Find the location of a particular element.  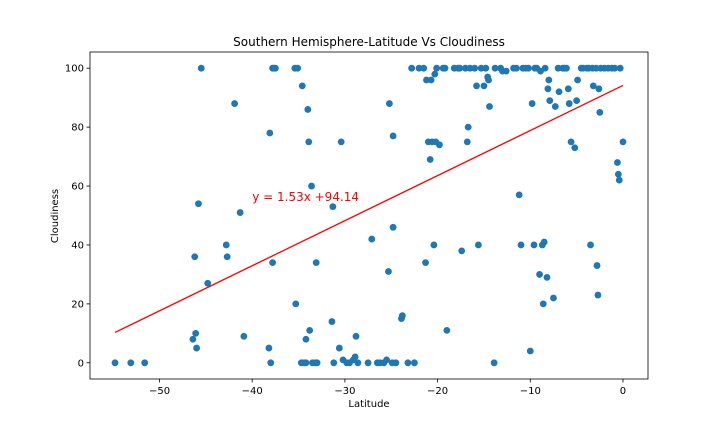

y-axis-label: Cloudiness is located at coordinates (55, 216).